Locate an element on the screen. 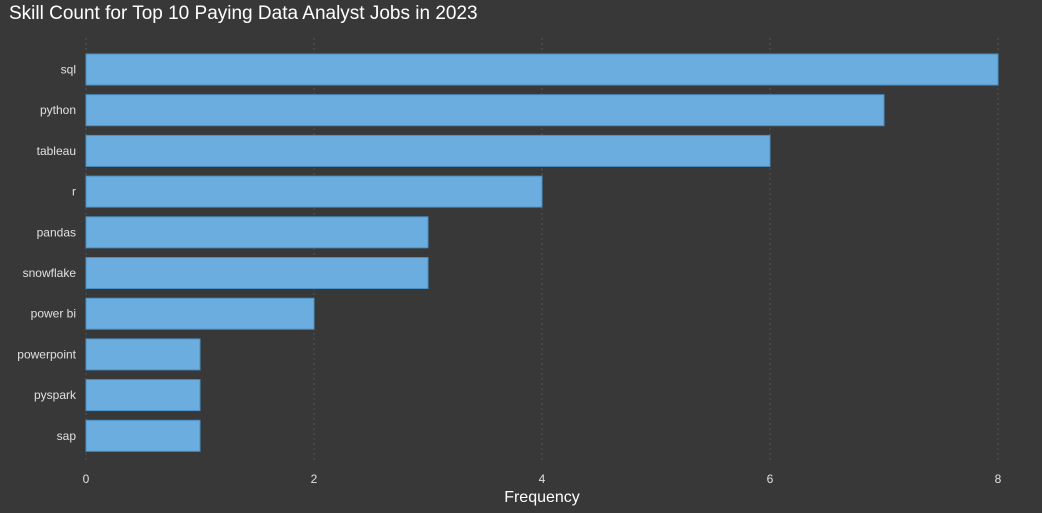 Image resolution: width=1042 pixels, height=513 pixels. x-tick-label: 8 is located at coordinates (998, 479).